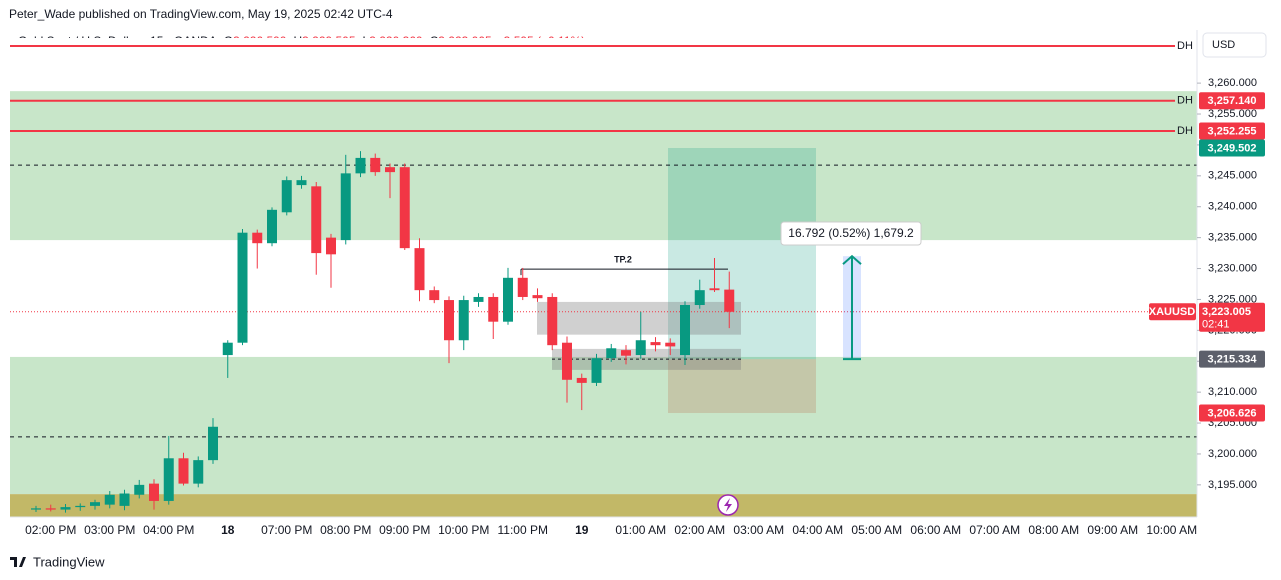 This screenshot has height=580, width=1281. Describe the element at coordinates (852, 259) in the screenshot. I see `measure-head` at that location.